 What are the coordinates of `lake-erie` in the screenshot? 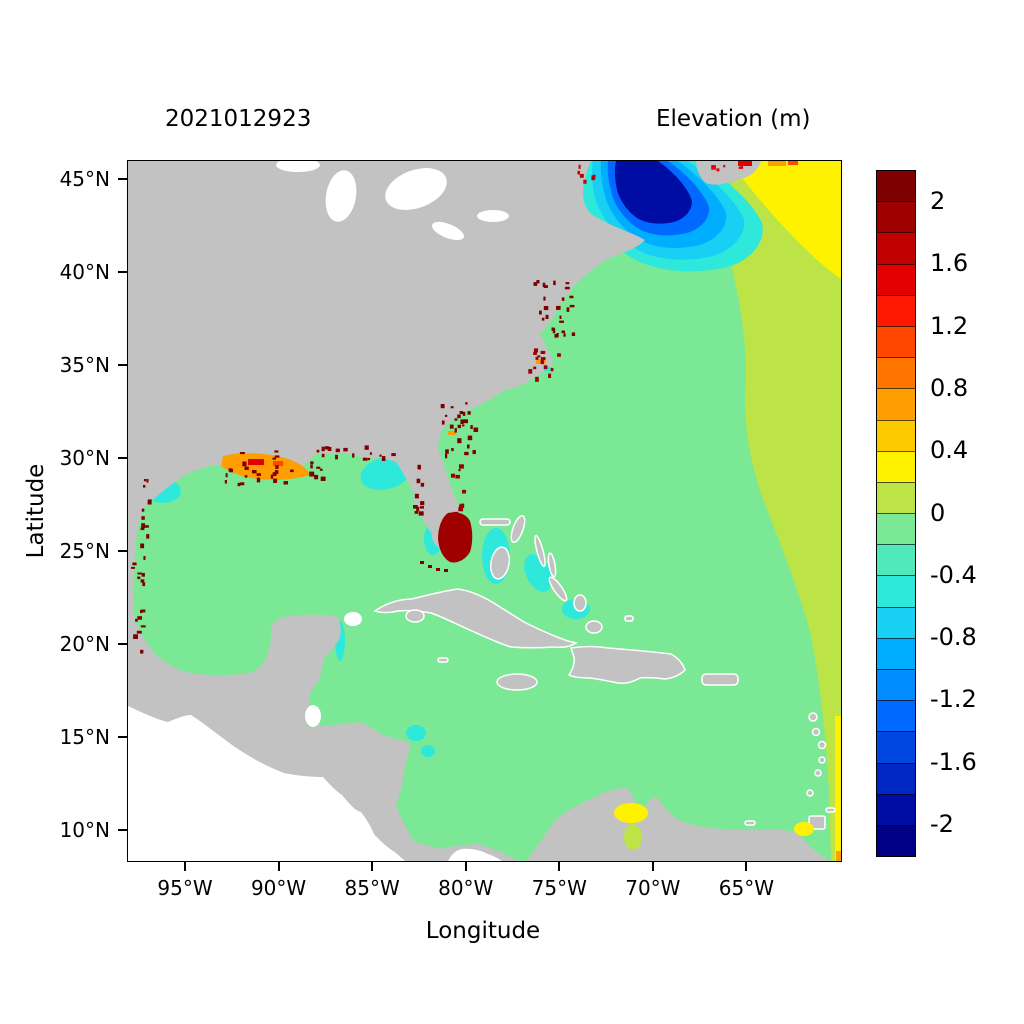 It's located at (448, 231).